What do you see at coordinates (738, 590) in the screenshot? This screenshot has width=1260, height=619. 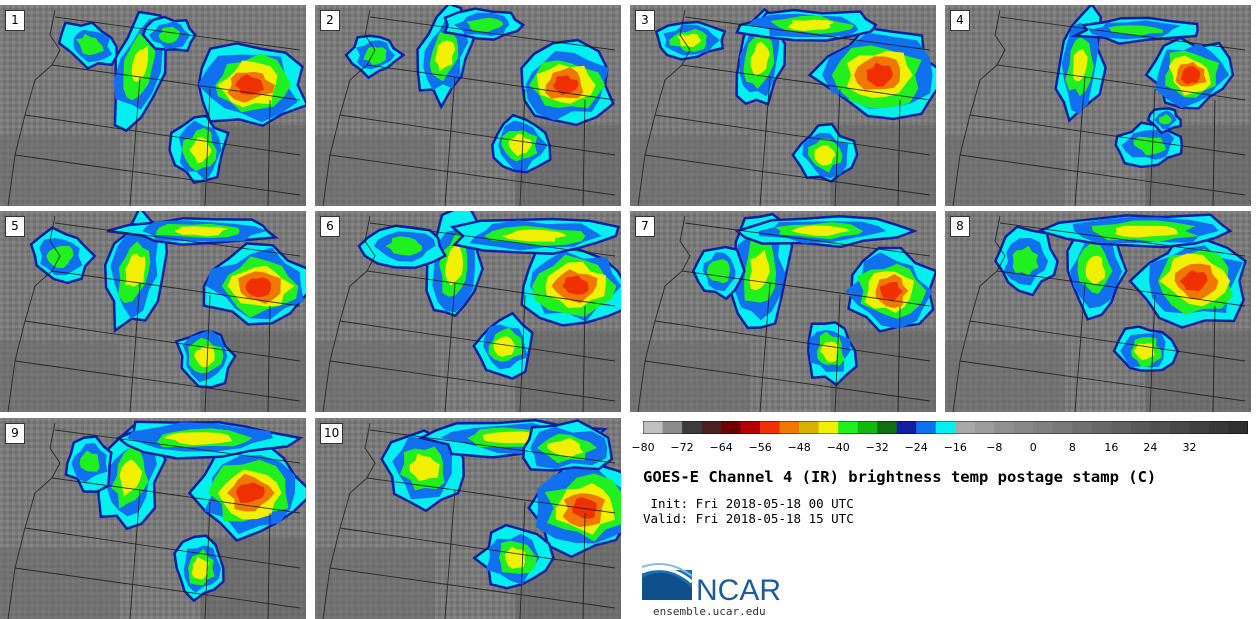 I see `logo-wordmark: NCAR` at bounding box center [738, 590].